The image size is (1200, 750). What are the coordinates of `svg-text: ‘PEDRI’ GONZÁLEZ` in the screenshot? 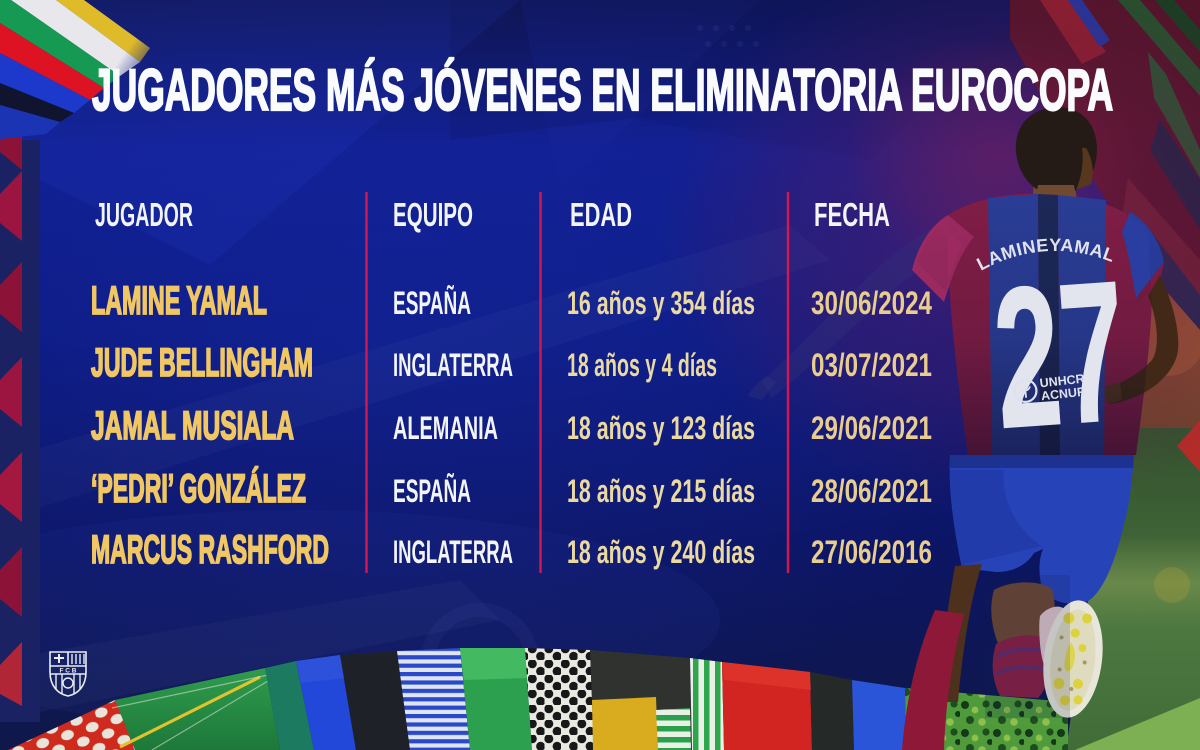 It's located at (198, 488).